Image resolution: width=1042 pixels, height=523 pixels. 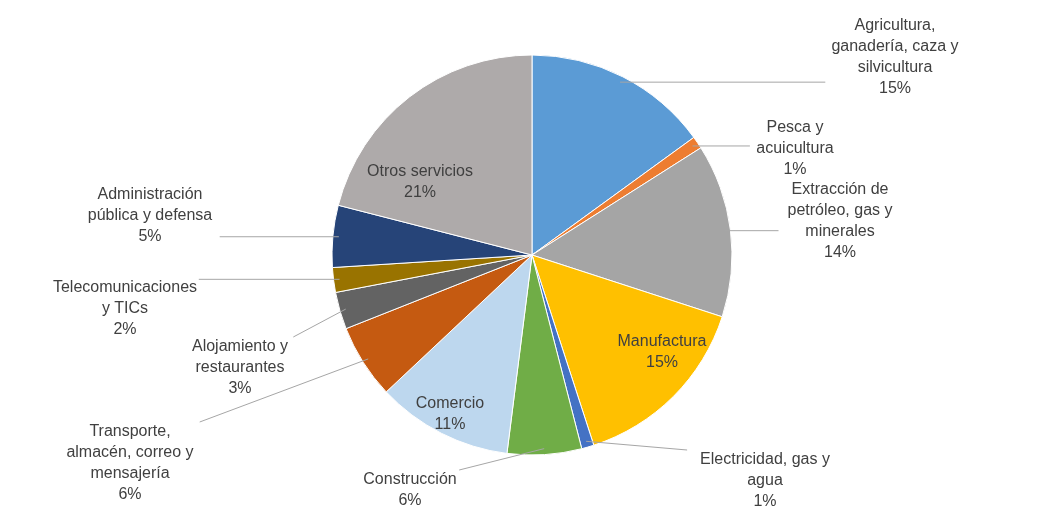 I want to click on slice-label: Telecomunicaciones y TICs, so click(x=125, y=297).